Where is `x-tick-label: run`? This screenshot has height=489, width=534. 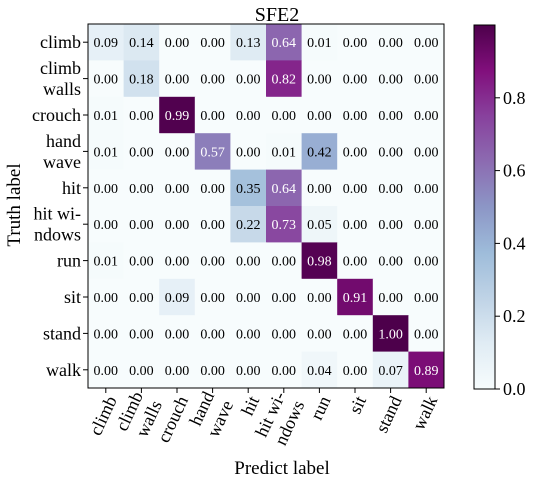 x-tick-label: run is located at coordinates (320, 408).